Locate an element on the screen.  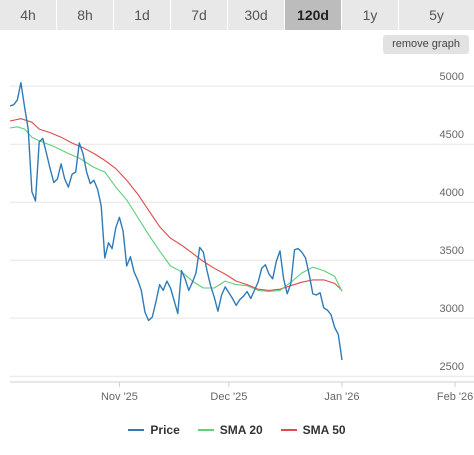
x-axis: Nov '25 Dec '25 Jan '26 Feb '26 is located at coordinates (242, 392).